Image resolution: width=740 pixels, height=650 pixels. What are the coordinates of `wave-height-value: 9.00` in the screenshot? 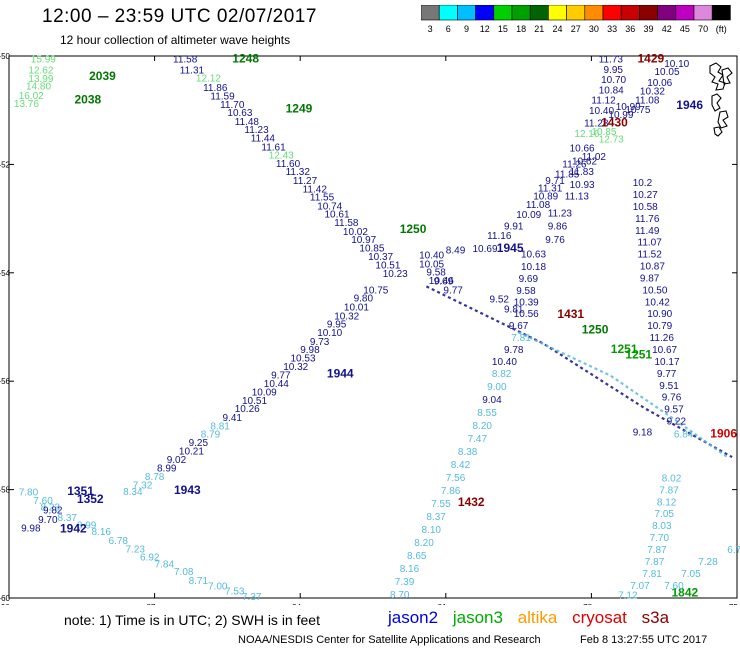 It's located at (497, 387).